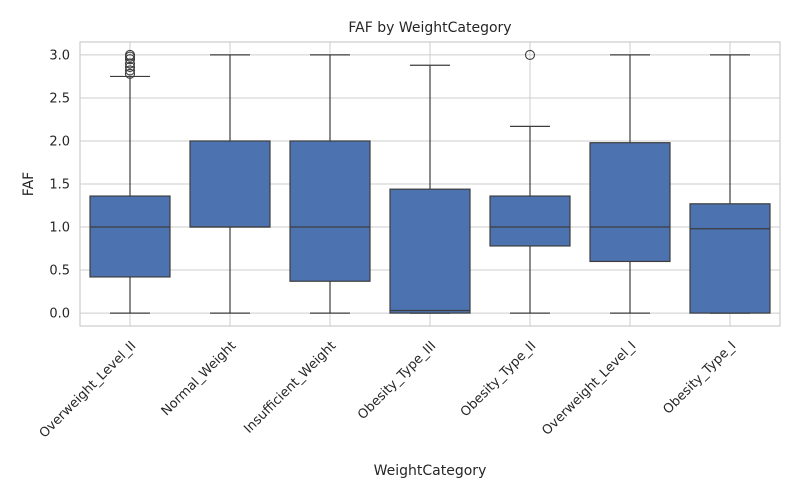 This screenshot has width=800, height=504. Describe the element at coordinates (88, 390) in the screenshot. I see `x-tick-label: Overweight_Level_II` at that location.